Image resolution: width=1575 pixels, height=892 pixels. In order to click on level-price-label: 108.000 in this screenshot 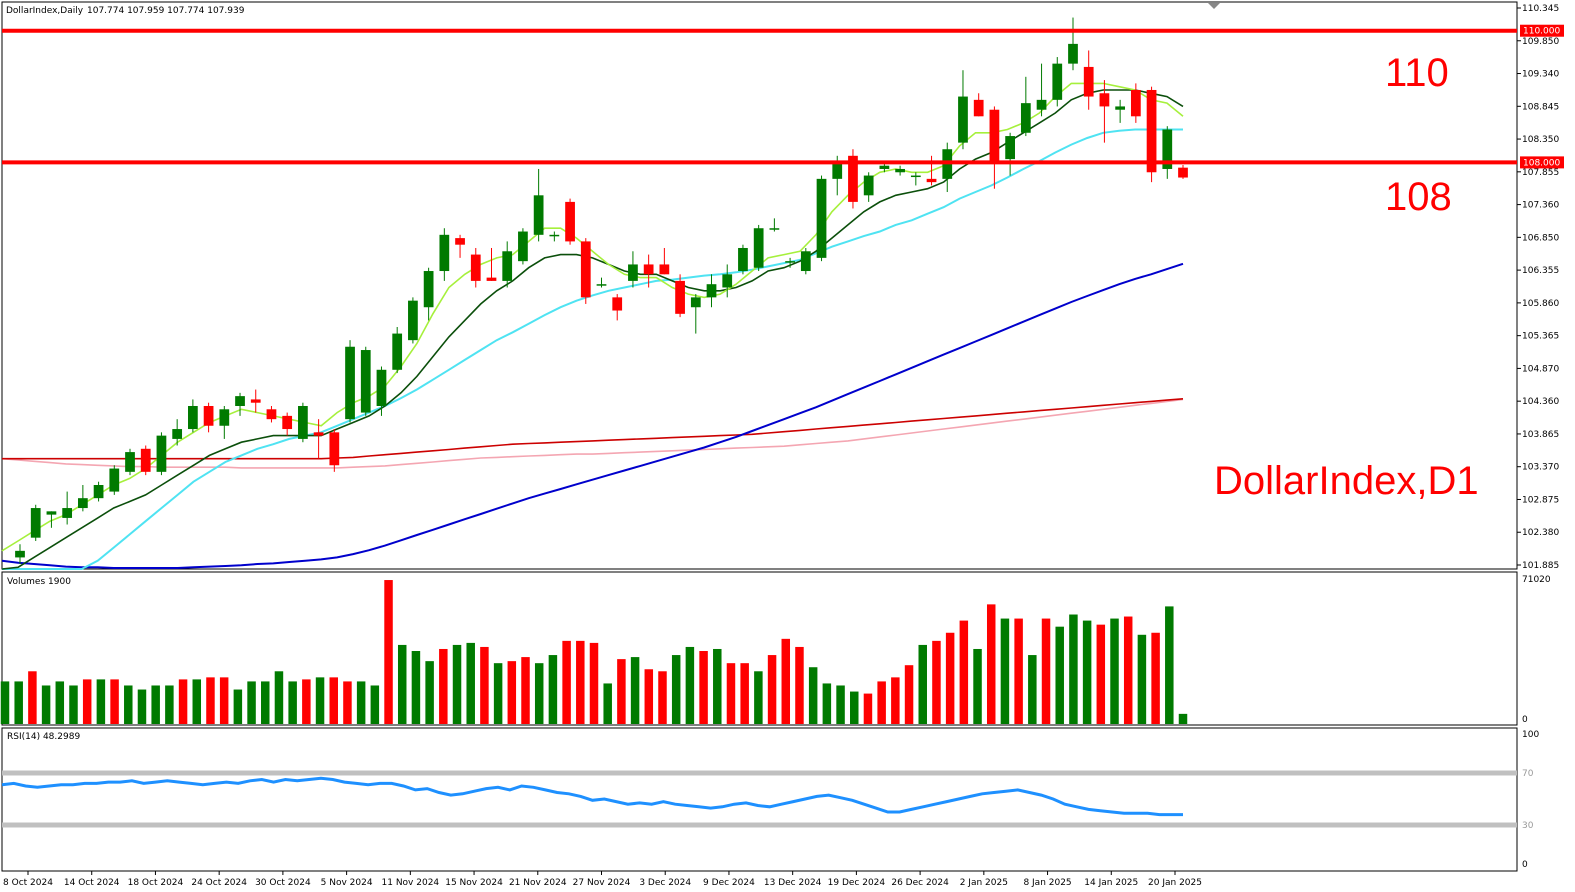, I will do `click(1541, 163)`.